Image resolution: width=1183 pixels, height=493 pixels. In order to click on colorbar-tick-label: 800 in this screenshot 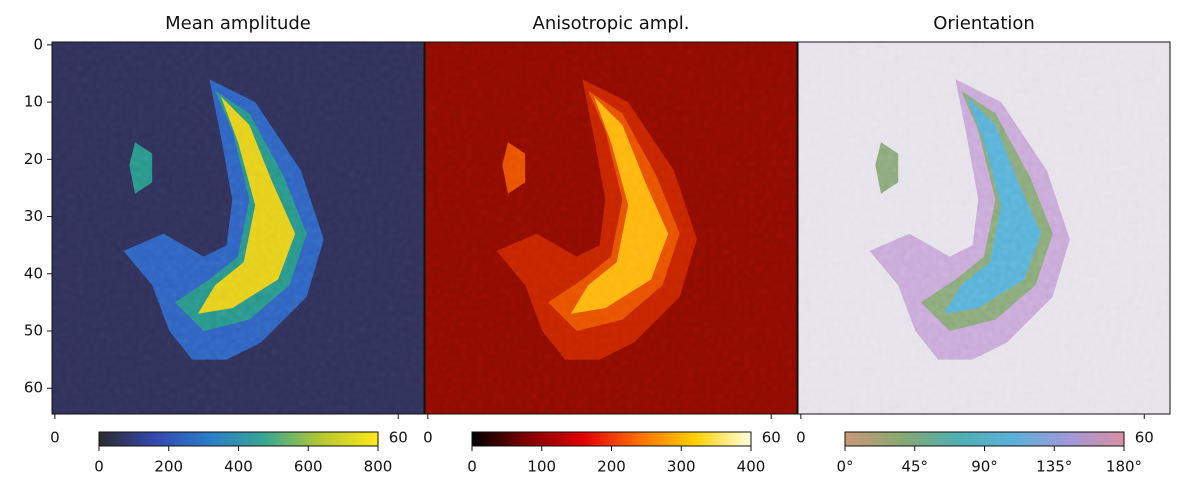, I will do `click(378, 467)`.